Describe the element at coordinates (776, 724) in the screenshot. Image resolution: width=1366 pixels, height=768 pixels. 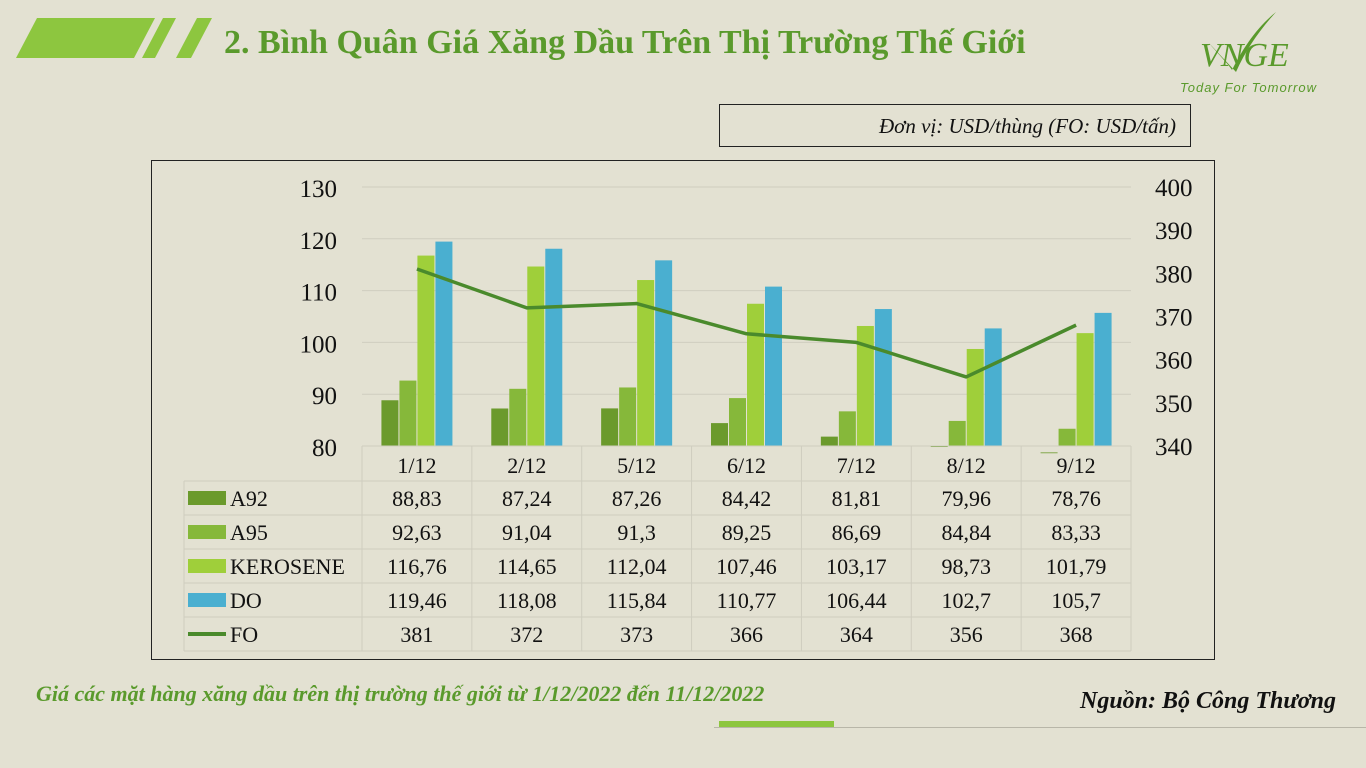
I see `bottom-accent` at that location.